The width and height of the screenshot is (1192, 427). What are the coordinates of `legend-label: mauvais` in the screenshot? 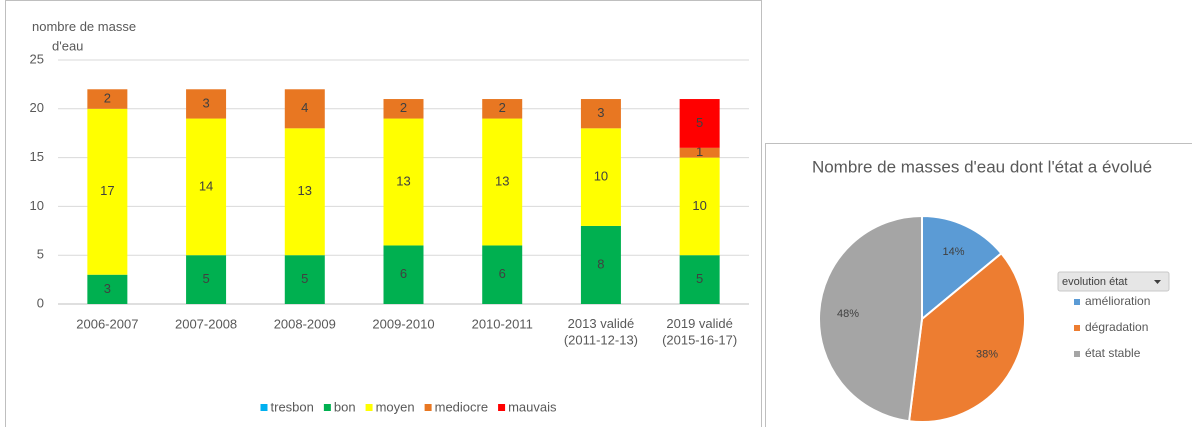 It's located at (532, 406).